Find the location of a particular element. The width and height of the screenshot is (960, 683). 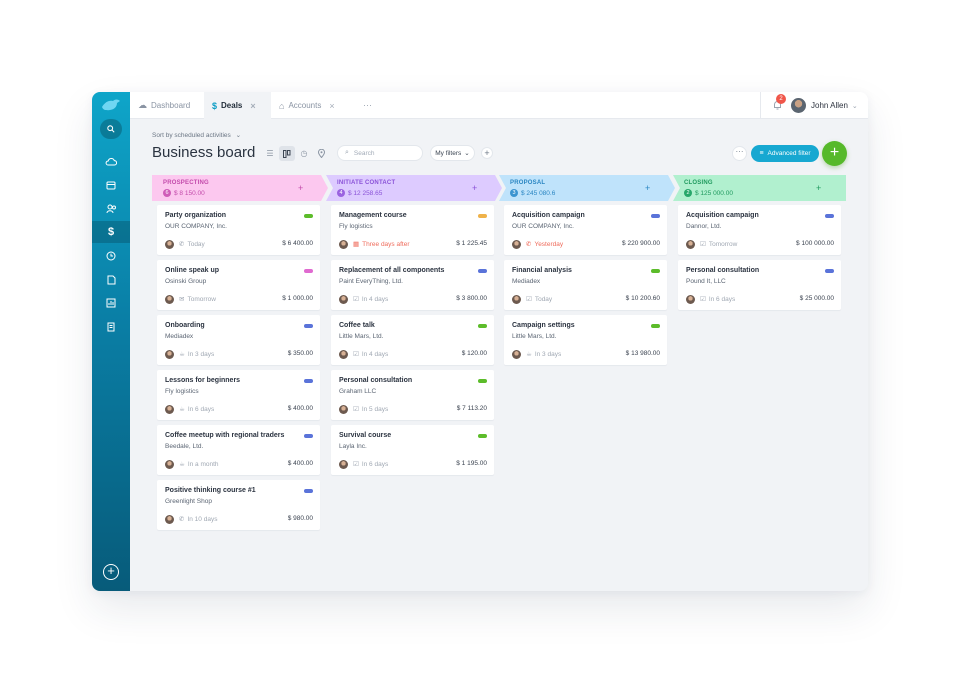

sidebar-item-deals: $ is located at coordinates (111, 232).